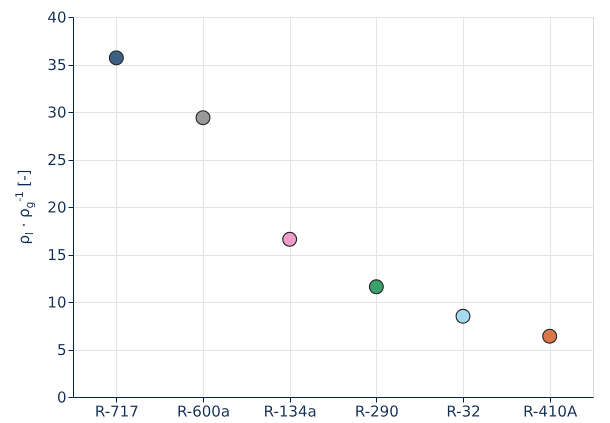 Image resolution: width=610 pixels, height=423 pixels. I want to click on y-tick-label: 30, so click(56, 113).